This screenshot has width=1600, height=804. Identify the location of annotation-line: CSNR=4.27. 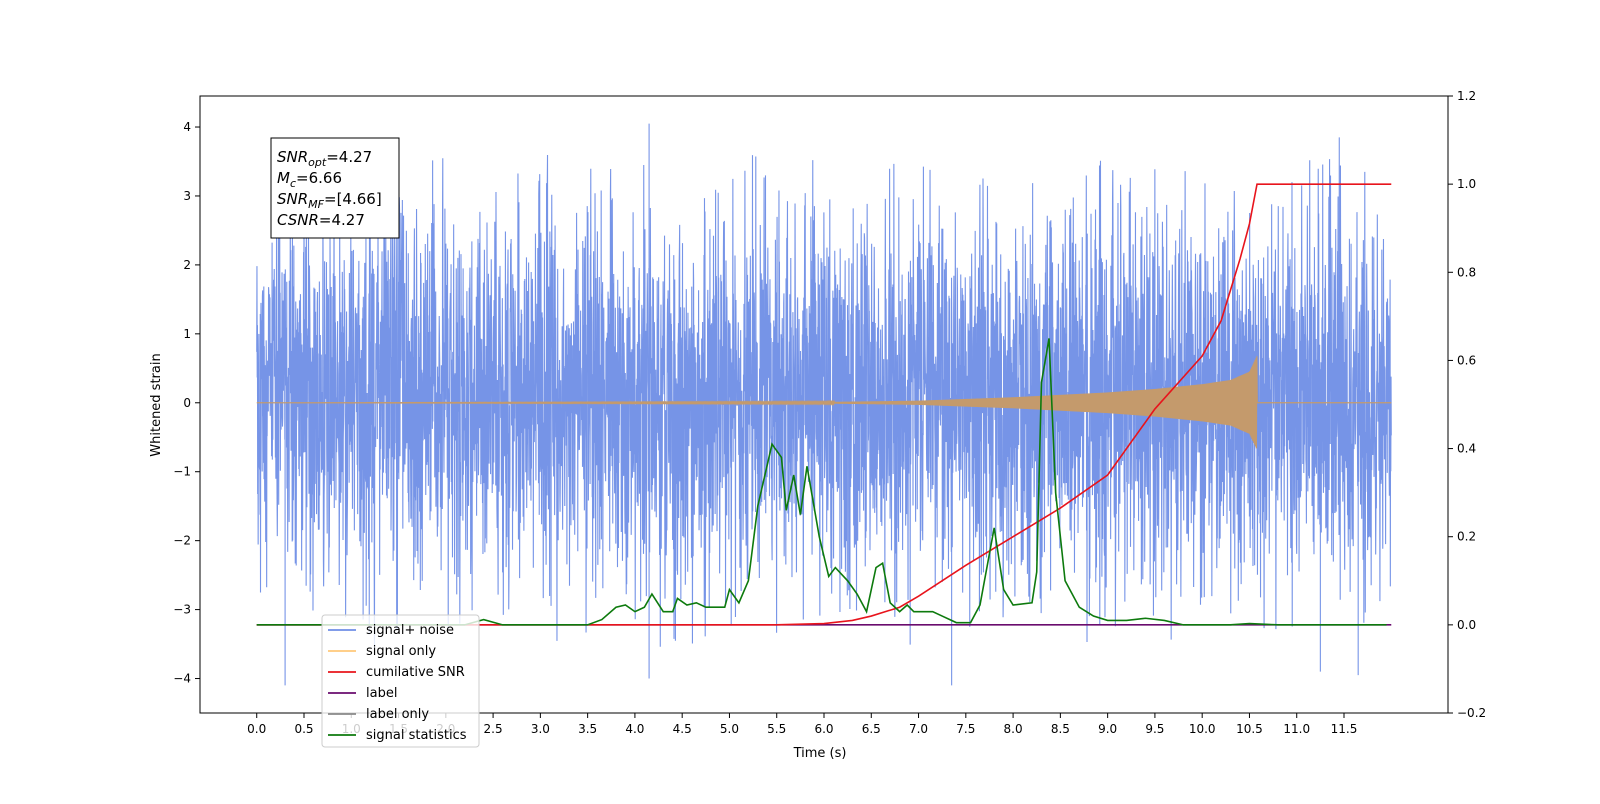
(321, 220).